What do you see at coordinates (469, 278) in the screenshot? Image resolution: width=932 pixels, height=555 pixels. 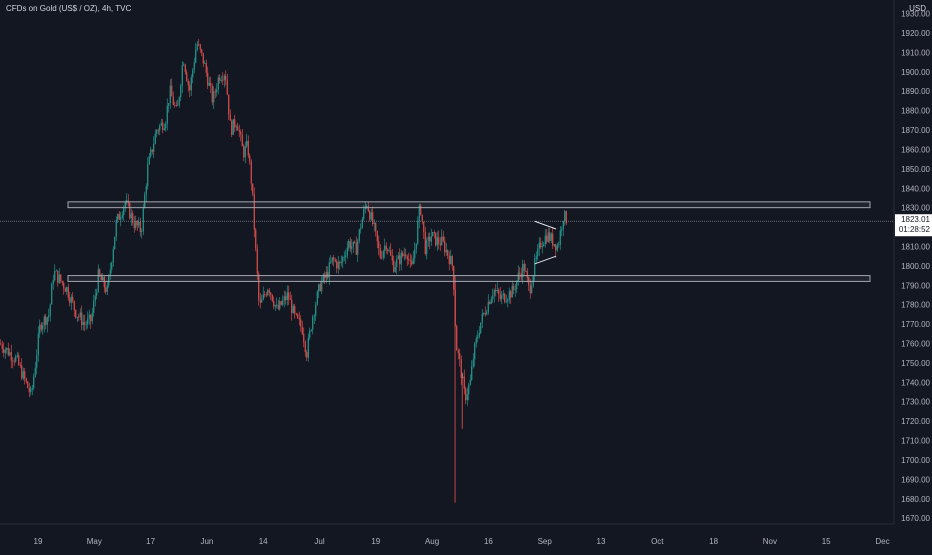 I see `support-zone` at bounding box center [469, 278].